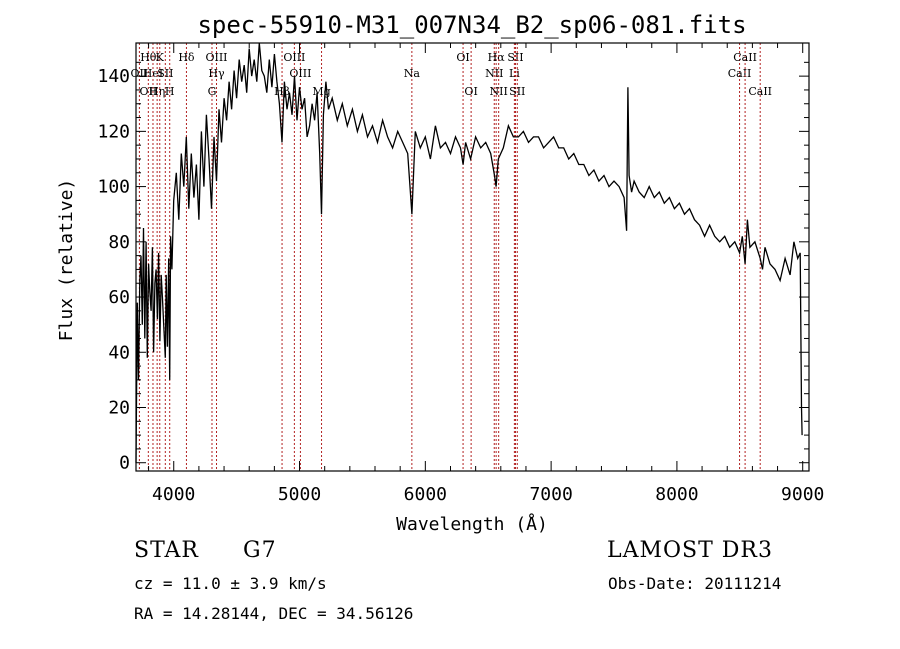 The height and width of the screenshot is (649, 900). Describe the element at coordinates (170, 91) in the screenshot. I see `line-marker-label: H` at that location.